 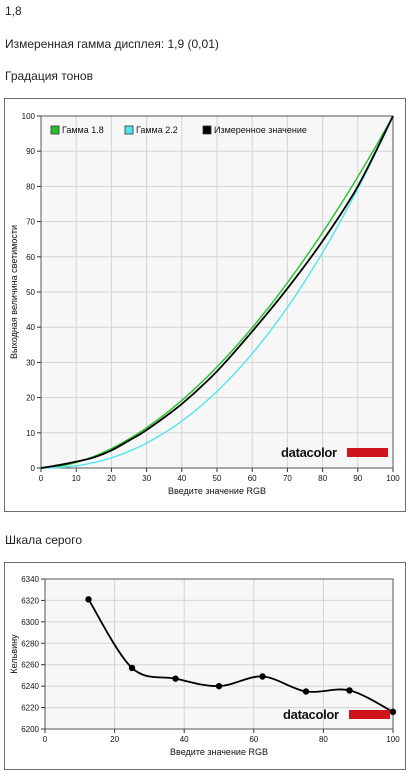 What do you see at coordinates (14, 654) in the screenshot?
I see `gray-y-axis-label: Кельвину` at bounding box center [14, 654].